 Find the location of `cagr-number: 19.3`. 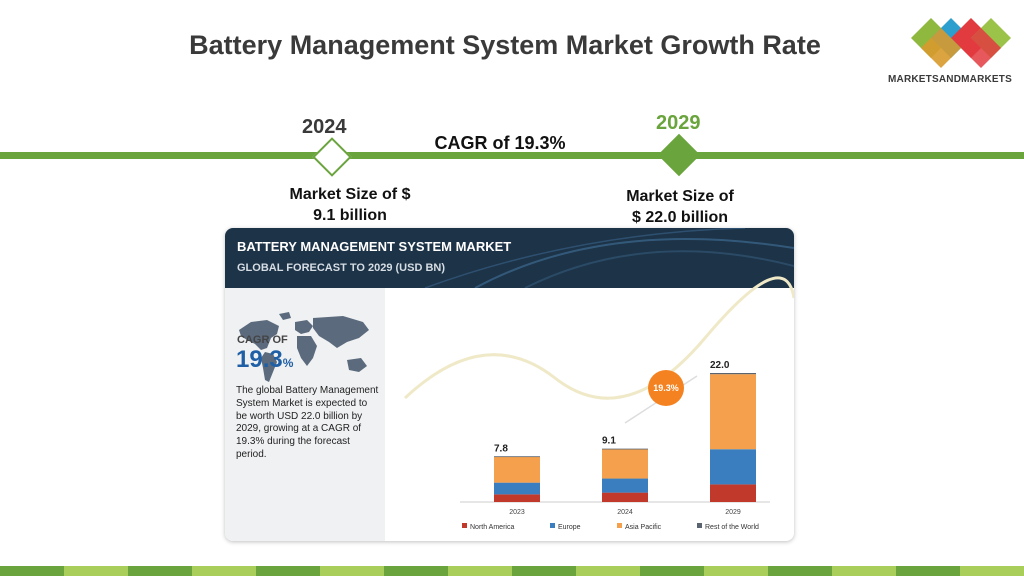

cagr-number: 19.3 is located at coordinates (259, 359).